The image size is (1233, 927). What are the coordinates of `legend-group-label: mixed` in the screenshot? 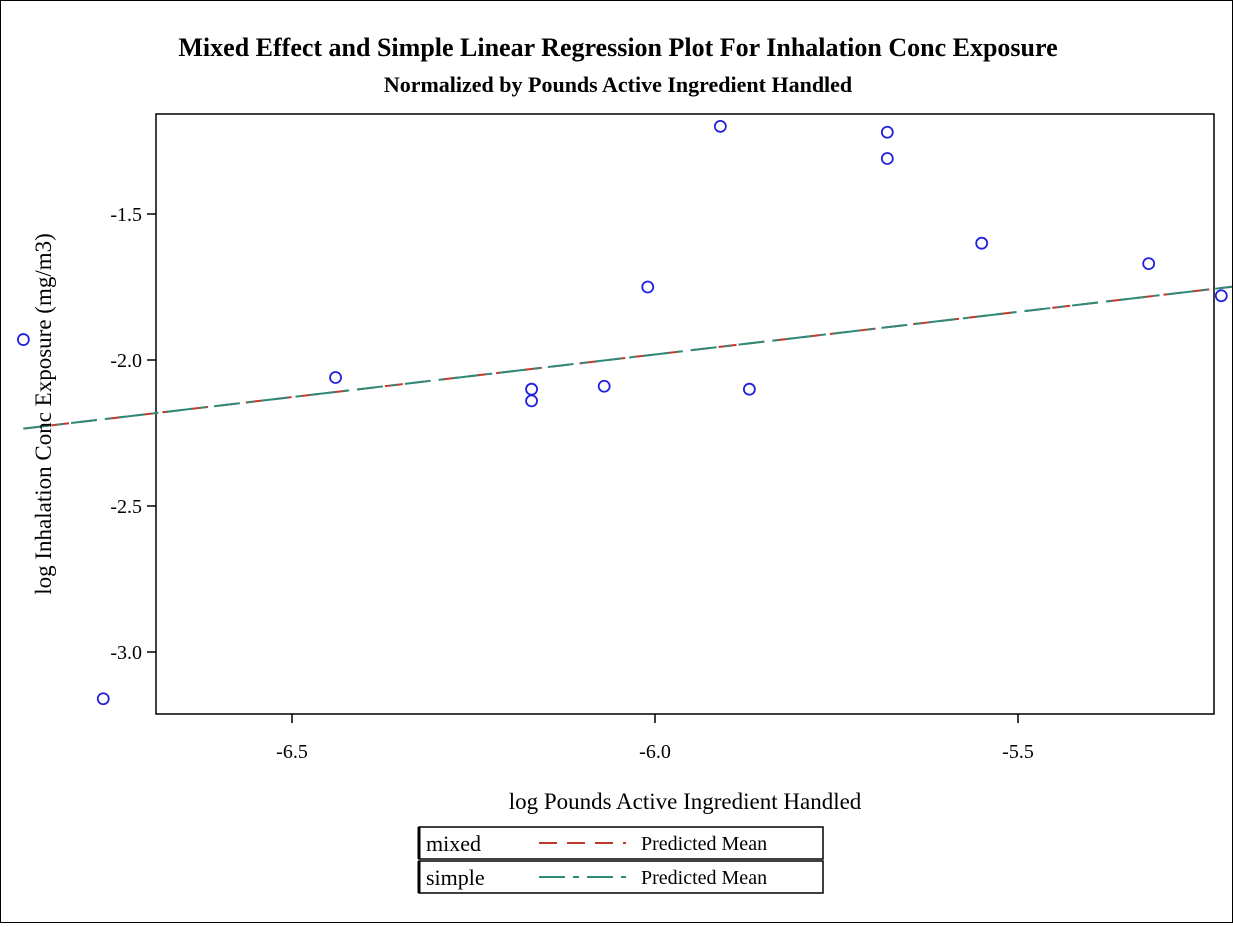 It's located at (453, 843).